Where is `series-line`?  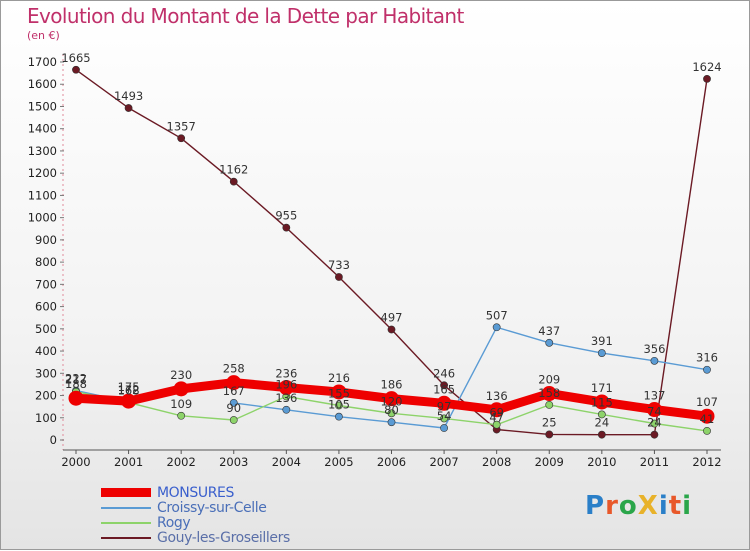
series-line is located at coordinates (470, 377).